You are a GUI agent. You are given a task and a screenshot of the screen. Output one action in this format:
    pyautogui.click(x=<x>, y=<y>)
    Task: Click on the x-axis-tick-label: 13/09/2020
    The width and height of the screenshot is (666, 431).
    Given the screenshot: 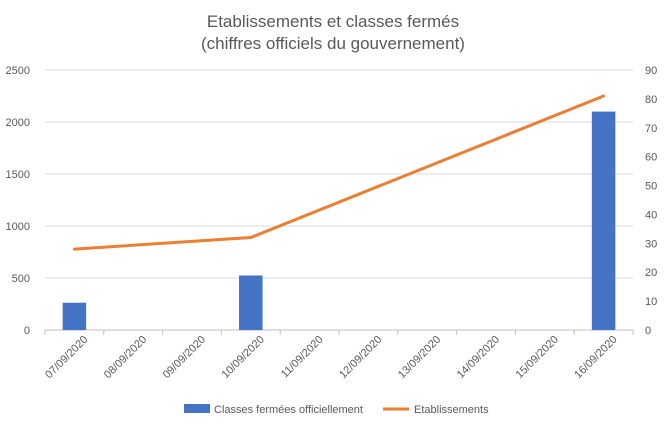 What is the action you would take?
    pyautogui.click(x=419, y=357)
    